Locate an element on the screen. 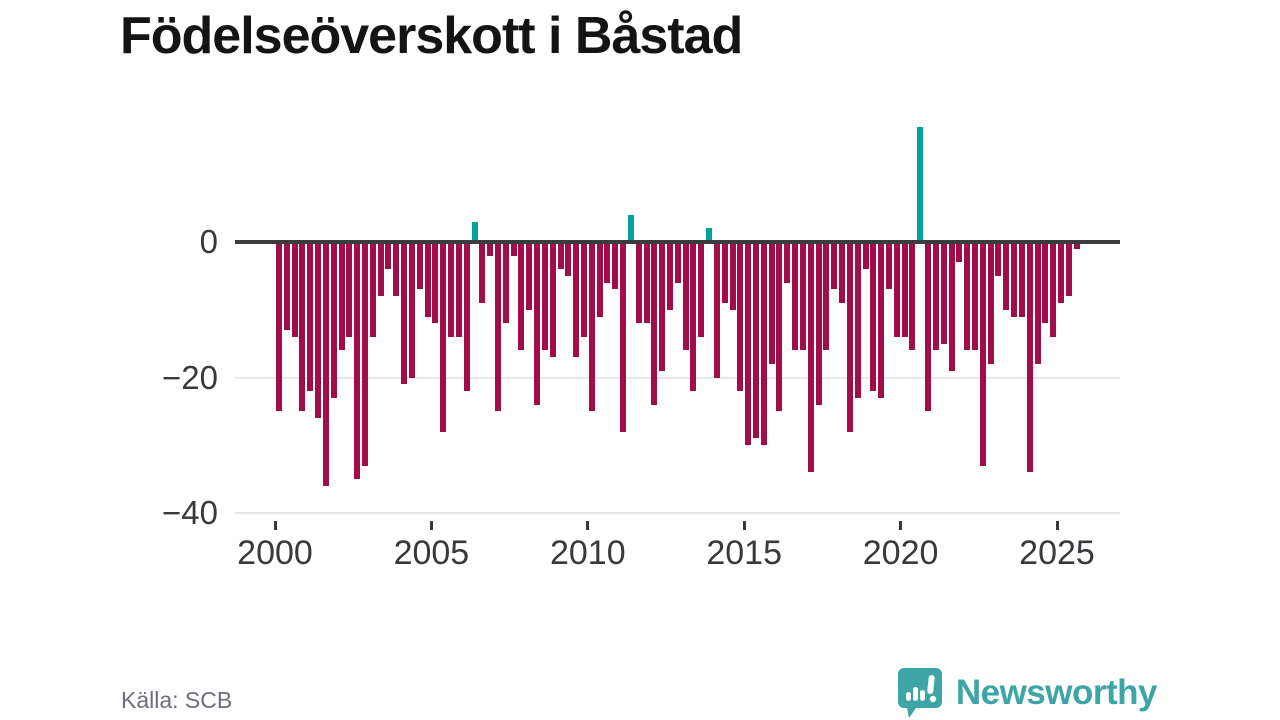 The width and height of the screenshot is (1280, 720). newsworthy-logo-text: Newsworthy is located at coordinates (1056, 692).